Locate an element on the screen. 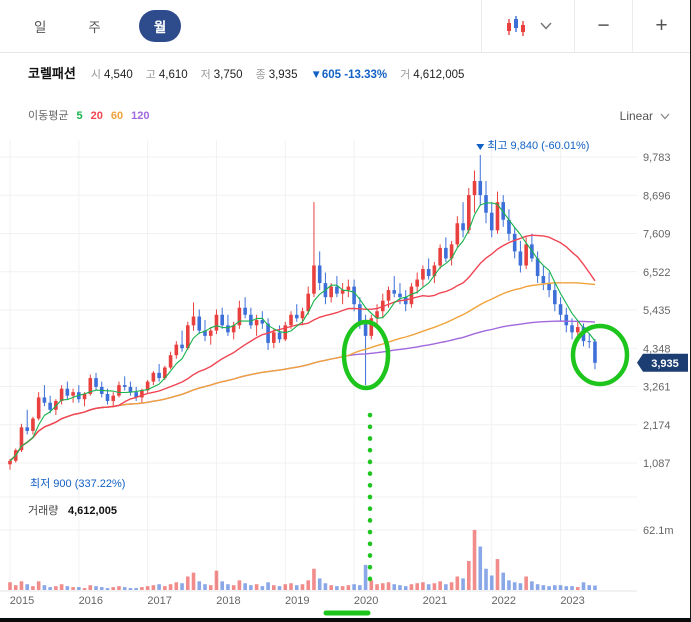  volume-axis-tick: 62.1m is located at coordinates (658, 531).